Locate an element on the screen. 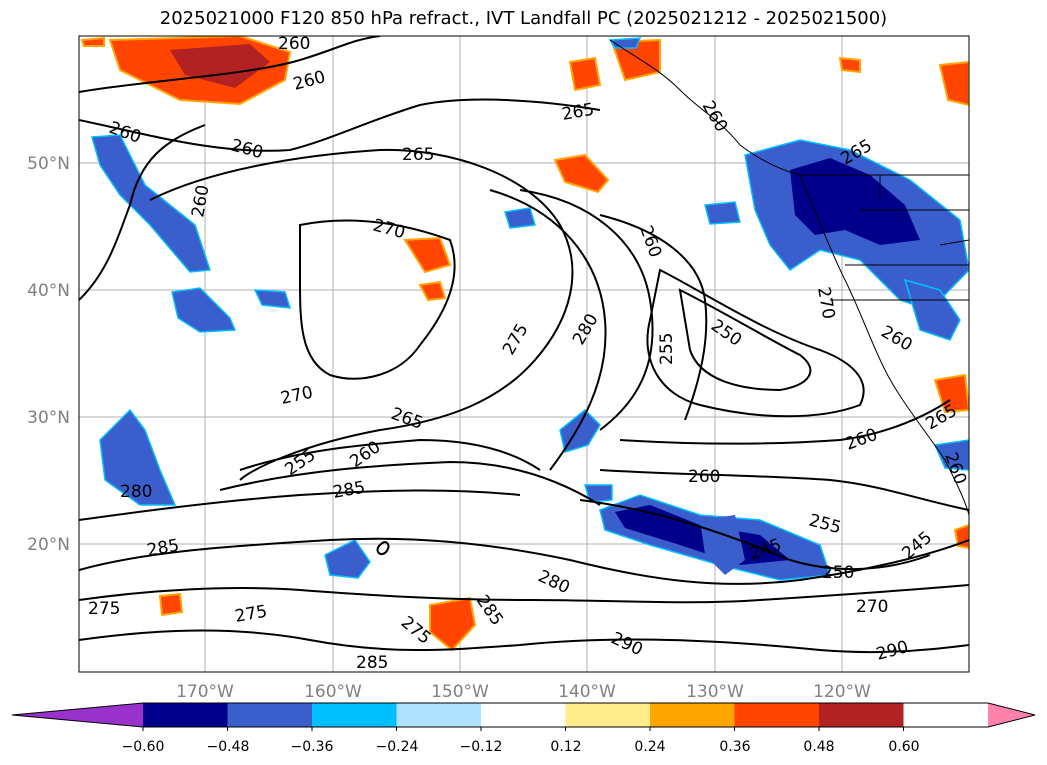 This screenshot has width=1047, height=765. contour-closed is located at coordinates (383, 548).